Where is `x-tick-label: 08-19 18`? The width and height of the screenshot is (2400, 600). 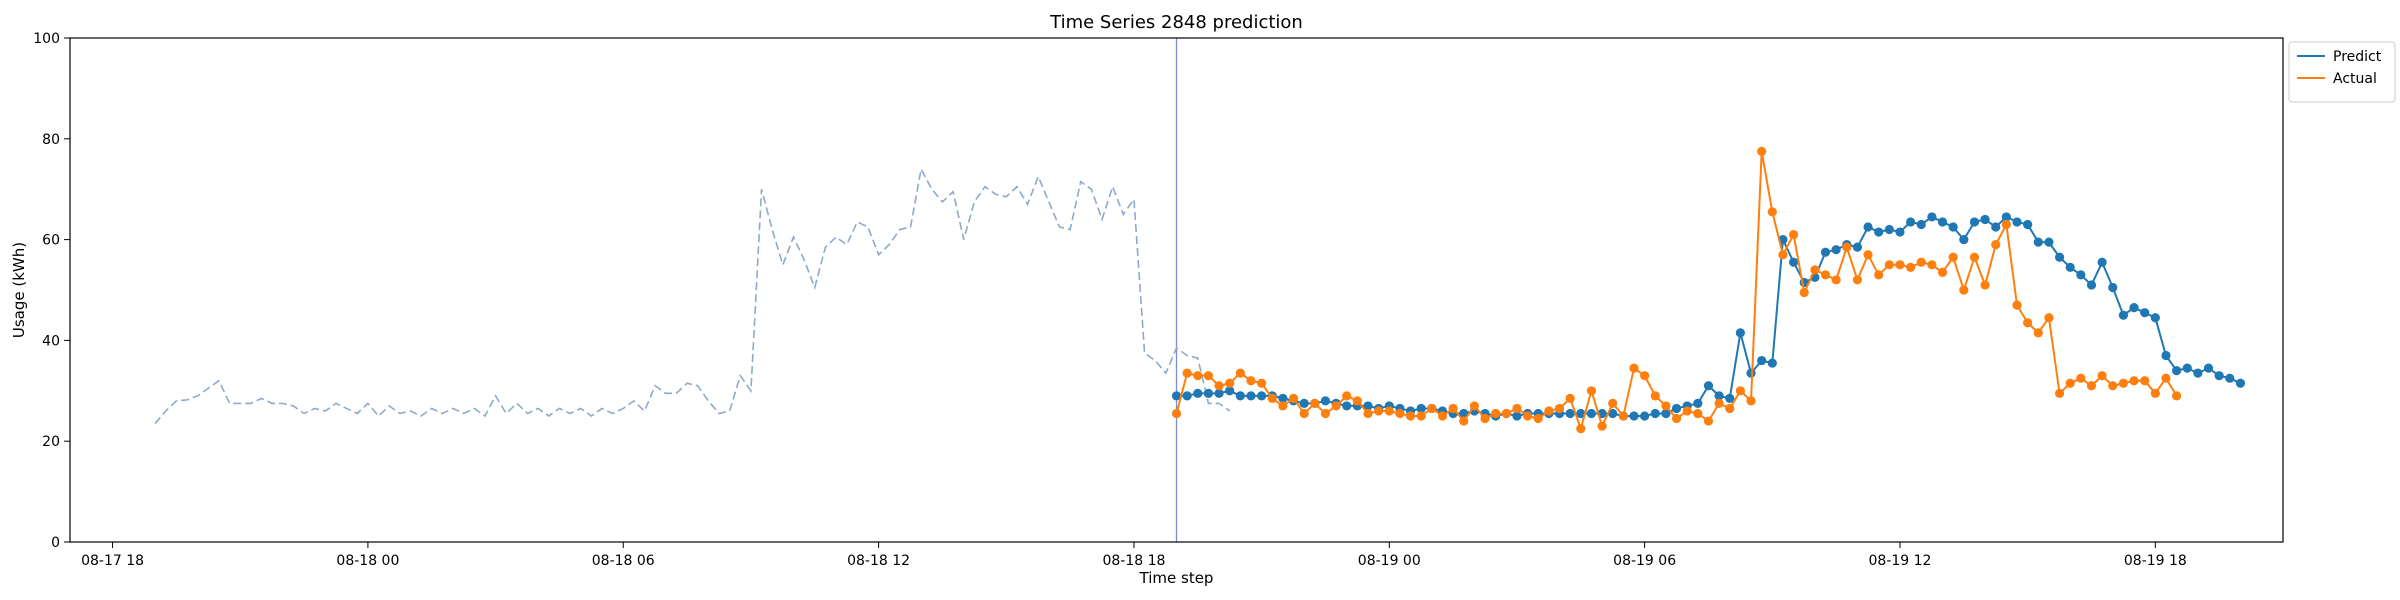
x-tick-label: 08-19 18 is located at coordinates (2155, 561).